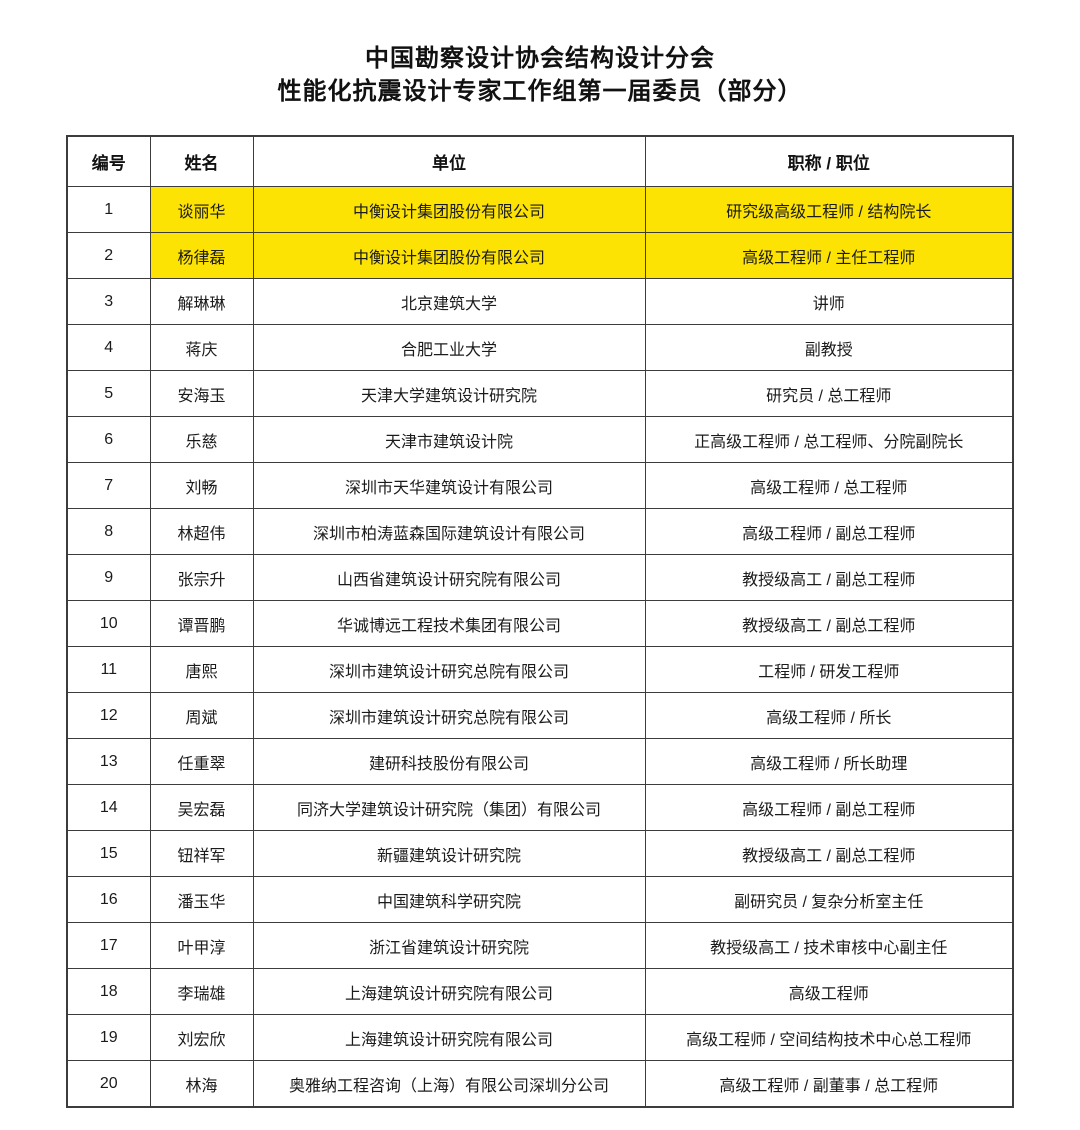 The width and height of the screenshot is (1080, 1130). Describe the element at coordinates (108, 853) in the screenshot. I see `row-number: 15` at that location.